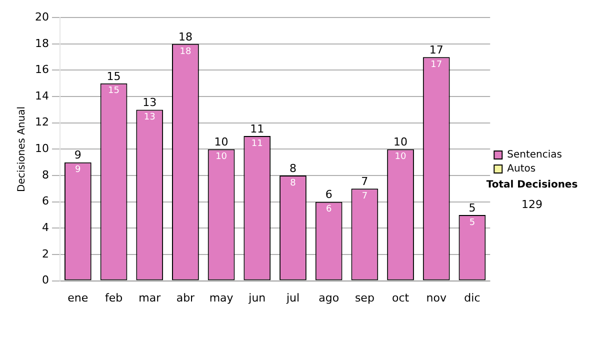 The width and height of the screenshot is (600, 340). I want to click on y-tick-label: 10, so click(41, 149).